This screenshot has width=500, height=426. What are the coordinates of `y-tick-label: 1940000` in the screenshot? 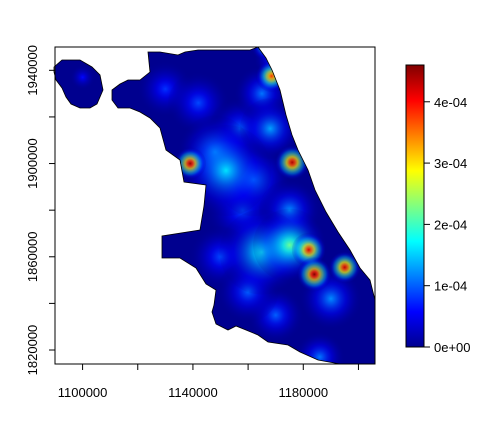 It's located at (32, 70).